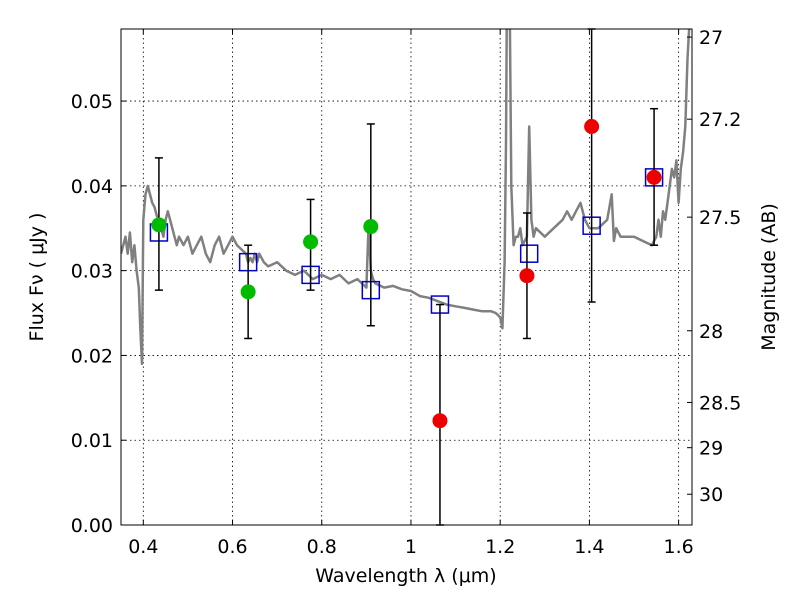 The image size is (800, 600). What do you see at coordinates (720, 218) in the screenshot?
I see `right-tick-label: 27.5` at bounding box center [720, 218].